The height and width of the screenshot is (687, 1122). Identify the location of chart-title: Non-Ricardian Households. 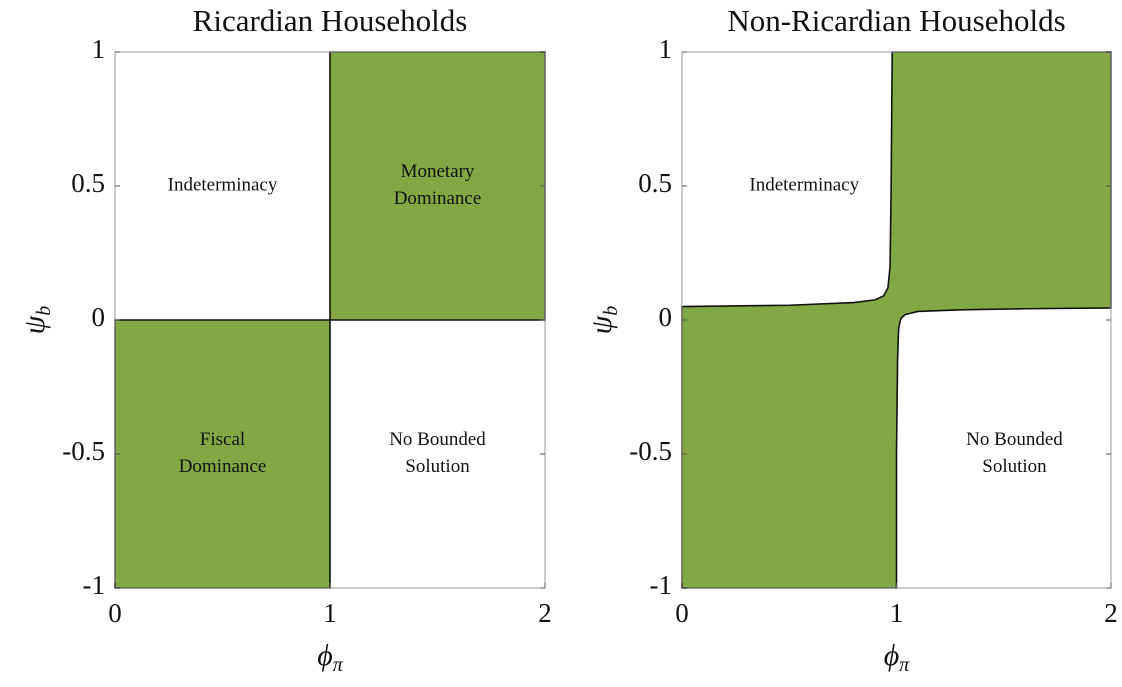
(896, 20).